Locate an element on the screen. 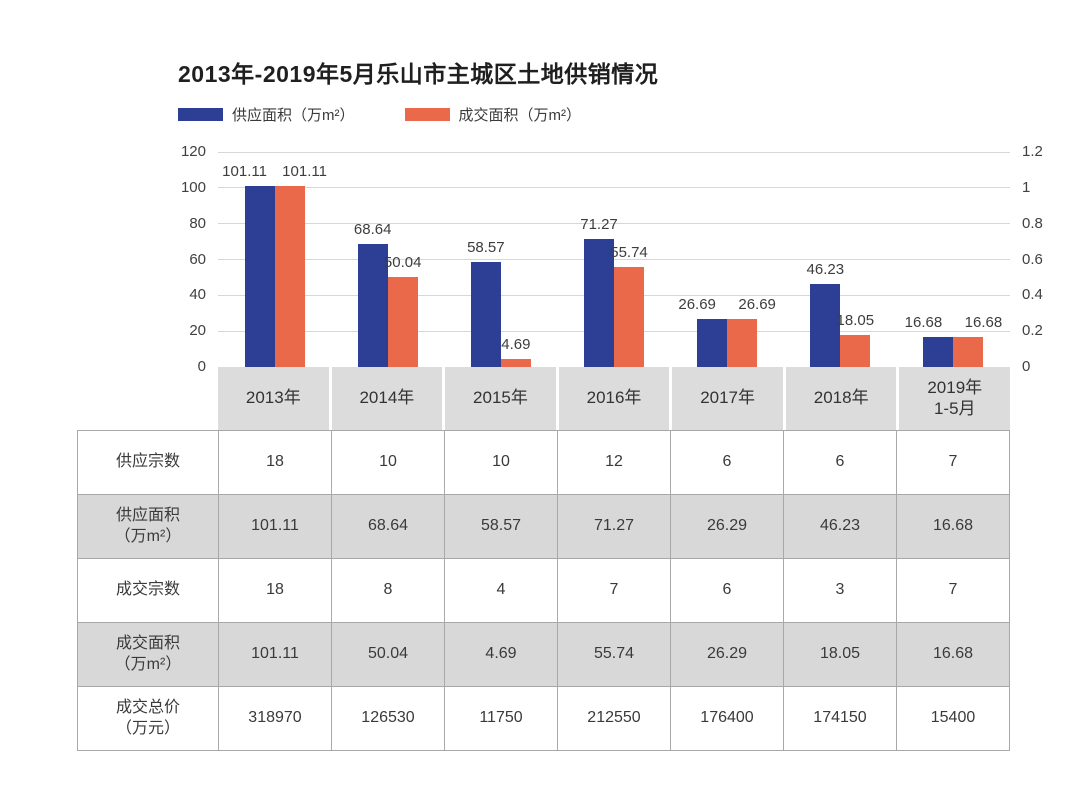  row-label-cell: 成交总价 （万元） is located at coordinates (148, 719).